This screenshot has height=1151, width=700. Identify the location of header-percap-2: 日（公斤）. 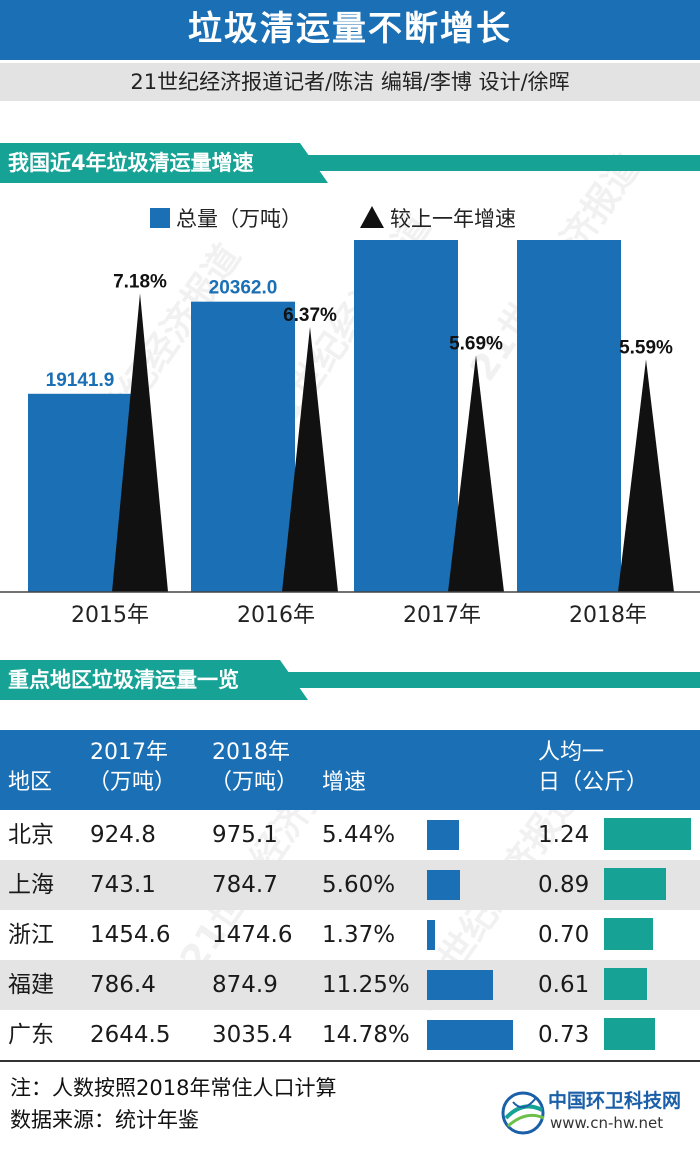
(593, 782).